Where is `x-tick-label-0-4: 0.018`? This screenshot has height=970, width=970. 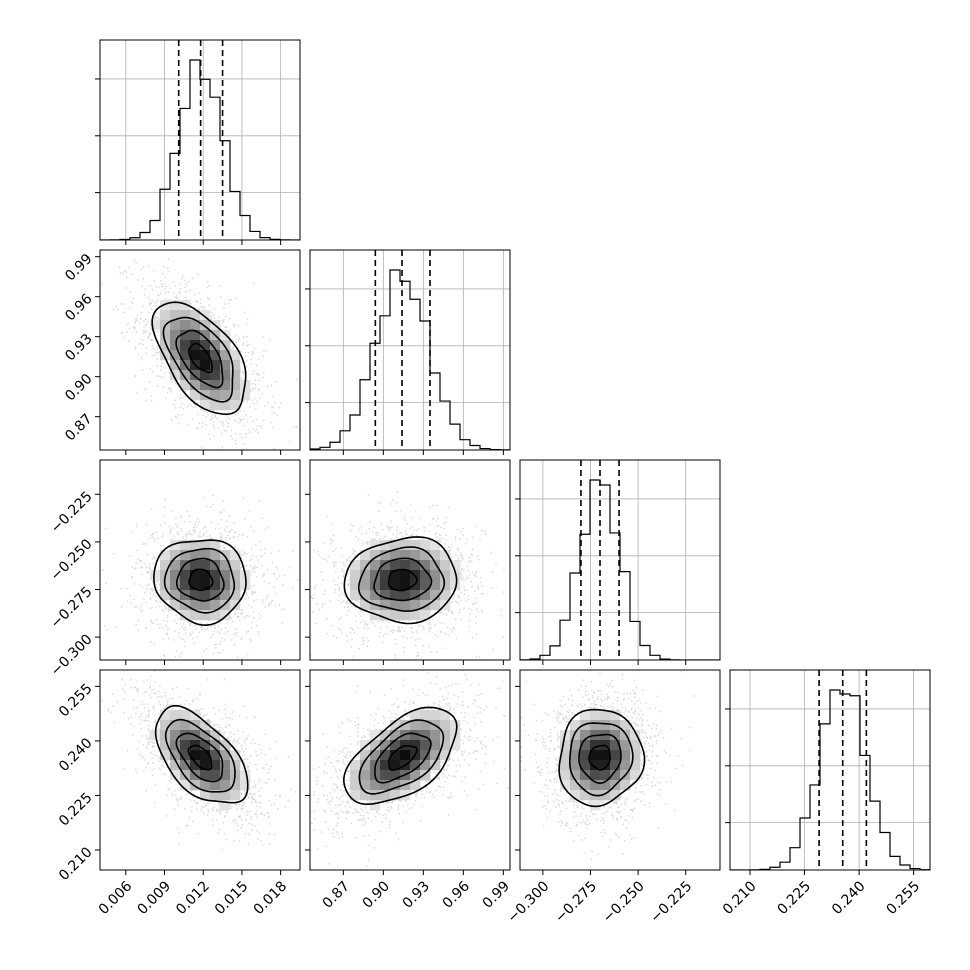
x-tick-label-0-4: 0.018 is located at coordinates (271, 898).